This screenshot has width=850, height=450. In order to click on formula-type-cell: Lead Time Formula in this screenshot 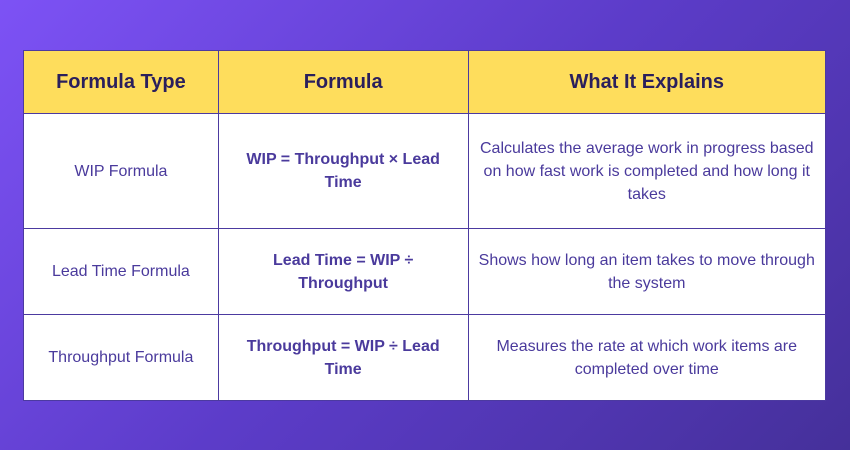, I will do `click(121, 271)`.